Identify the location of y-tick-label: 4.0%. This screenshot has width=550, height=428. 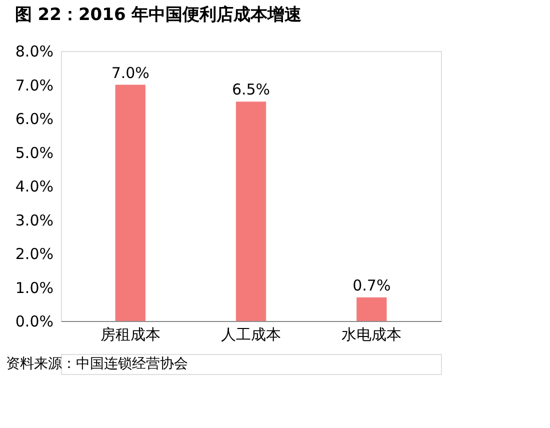
(34, 187).